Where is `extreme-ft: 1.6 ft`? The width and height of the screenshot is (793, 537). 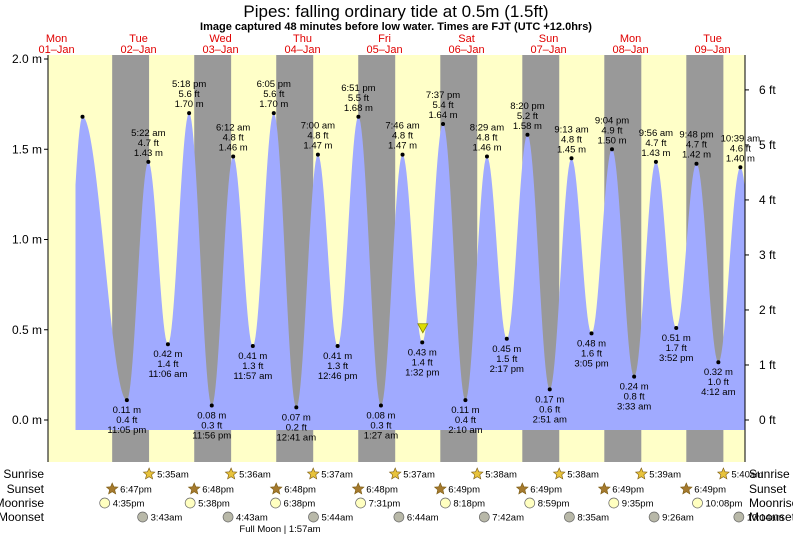
extreme-ft: 1.6 ft is located at coordinates (591, 353).